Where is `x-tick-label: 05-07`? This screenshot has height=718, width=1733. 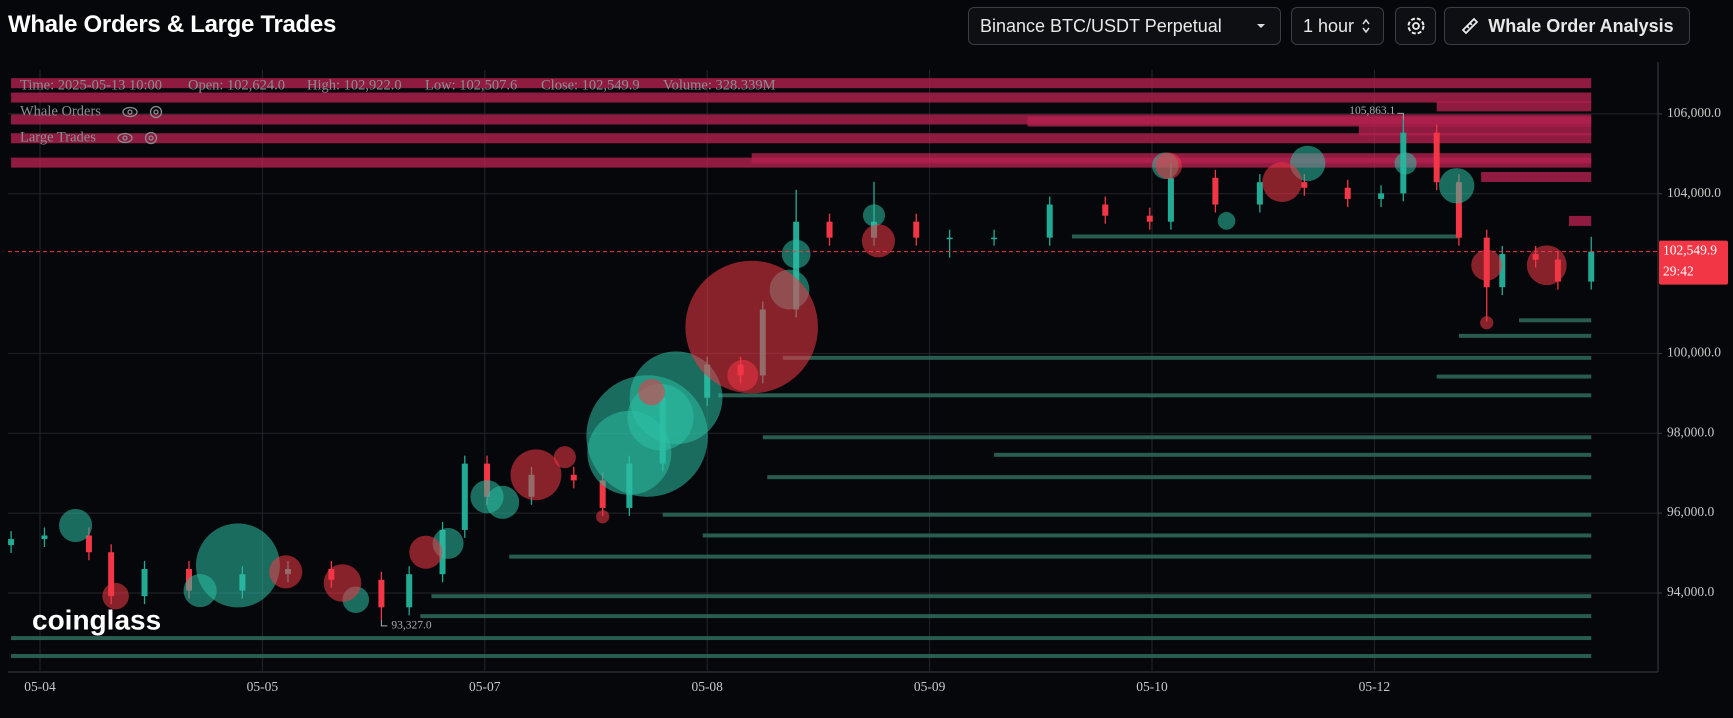
x-tick-label: 05-07 is located at coordinates (485, 686).